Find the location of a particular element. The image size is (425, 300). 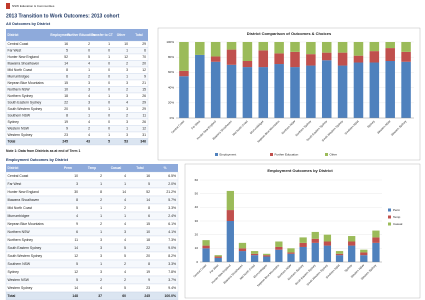

table-cell: South Western Sydney is located at coordinates (25, 256).